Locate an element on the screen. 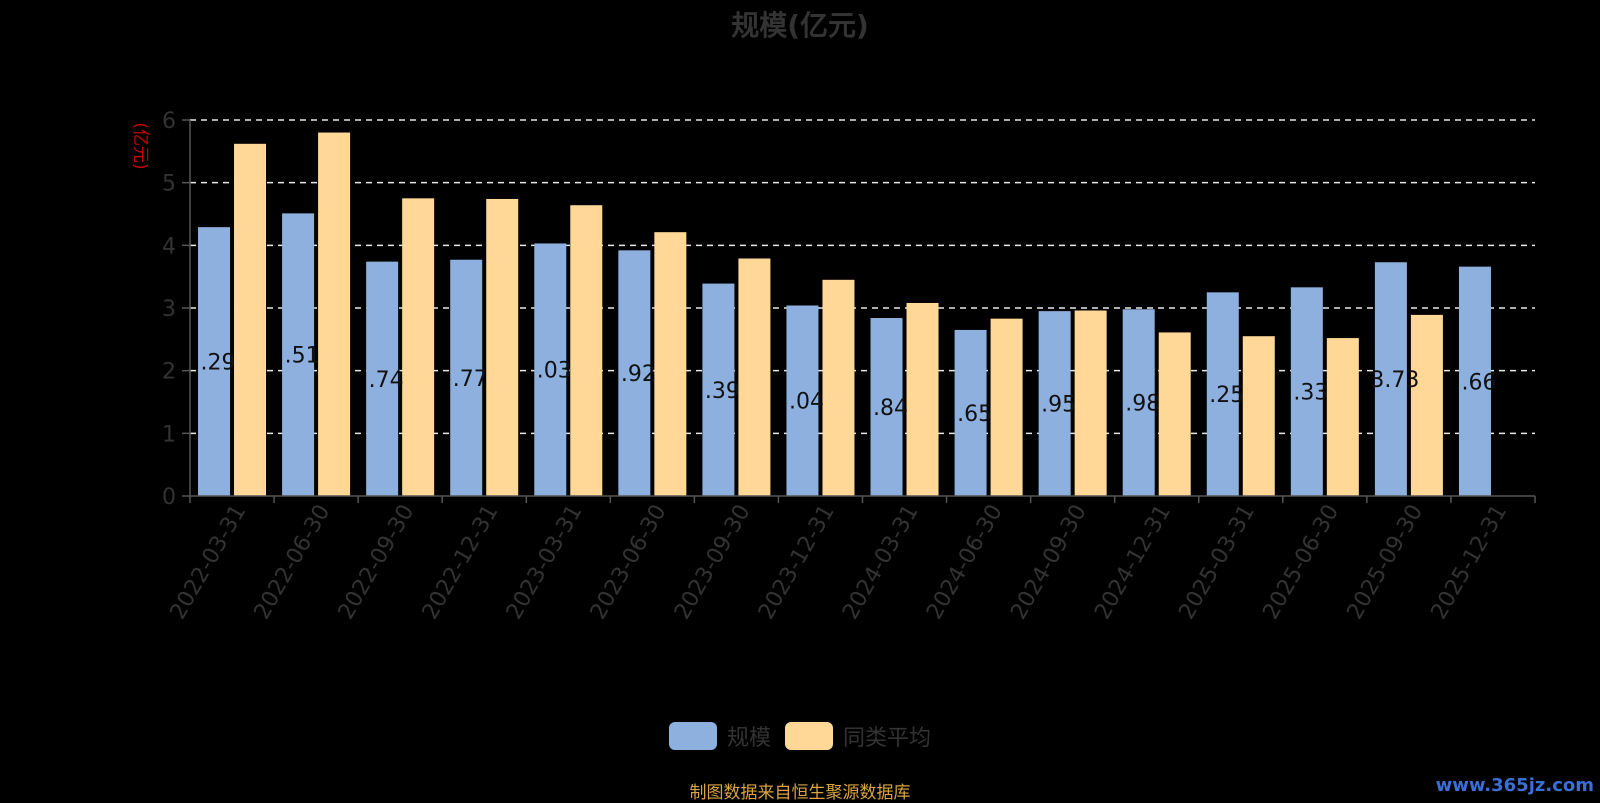  x-tick-label: 2024-12-31 is located at coordinates (1133, 562).